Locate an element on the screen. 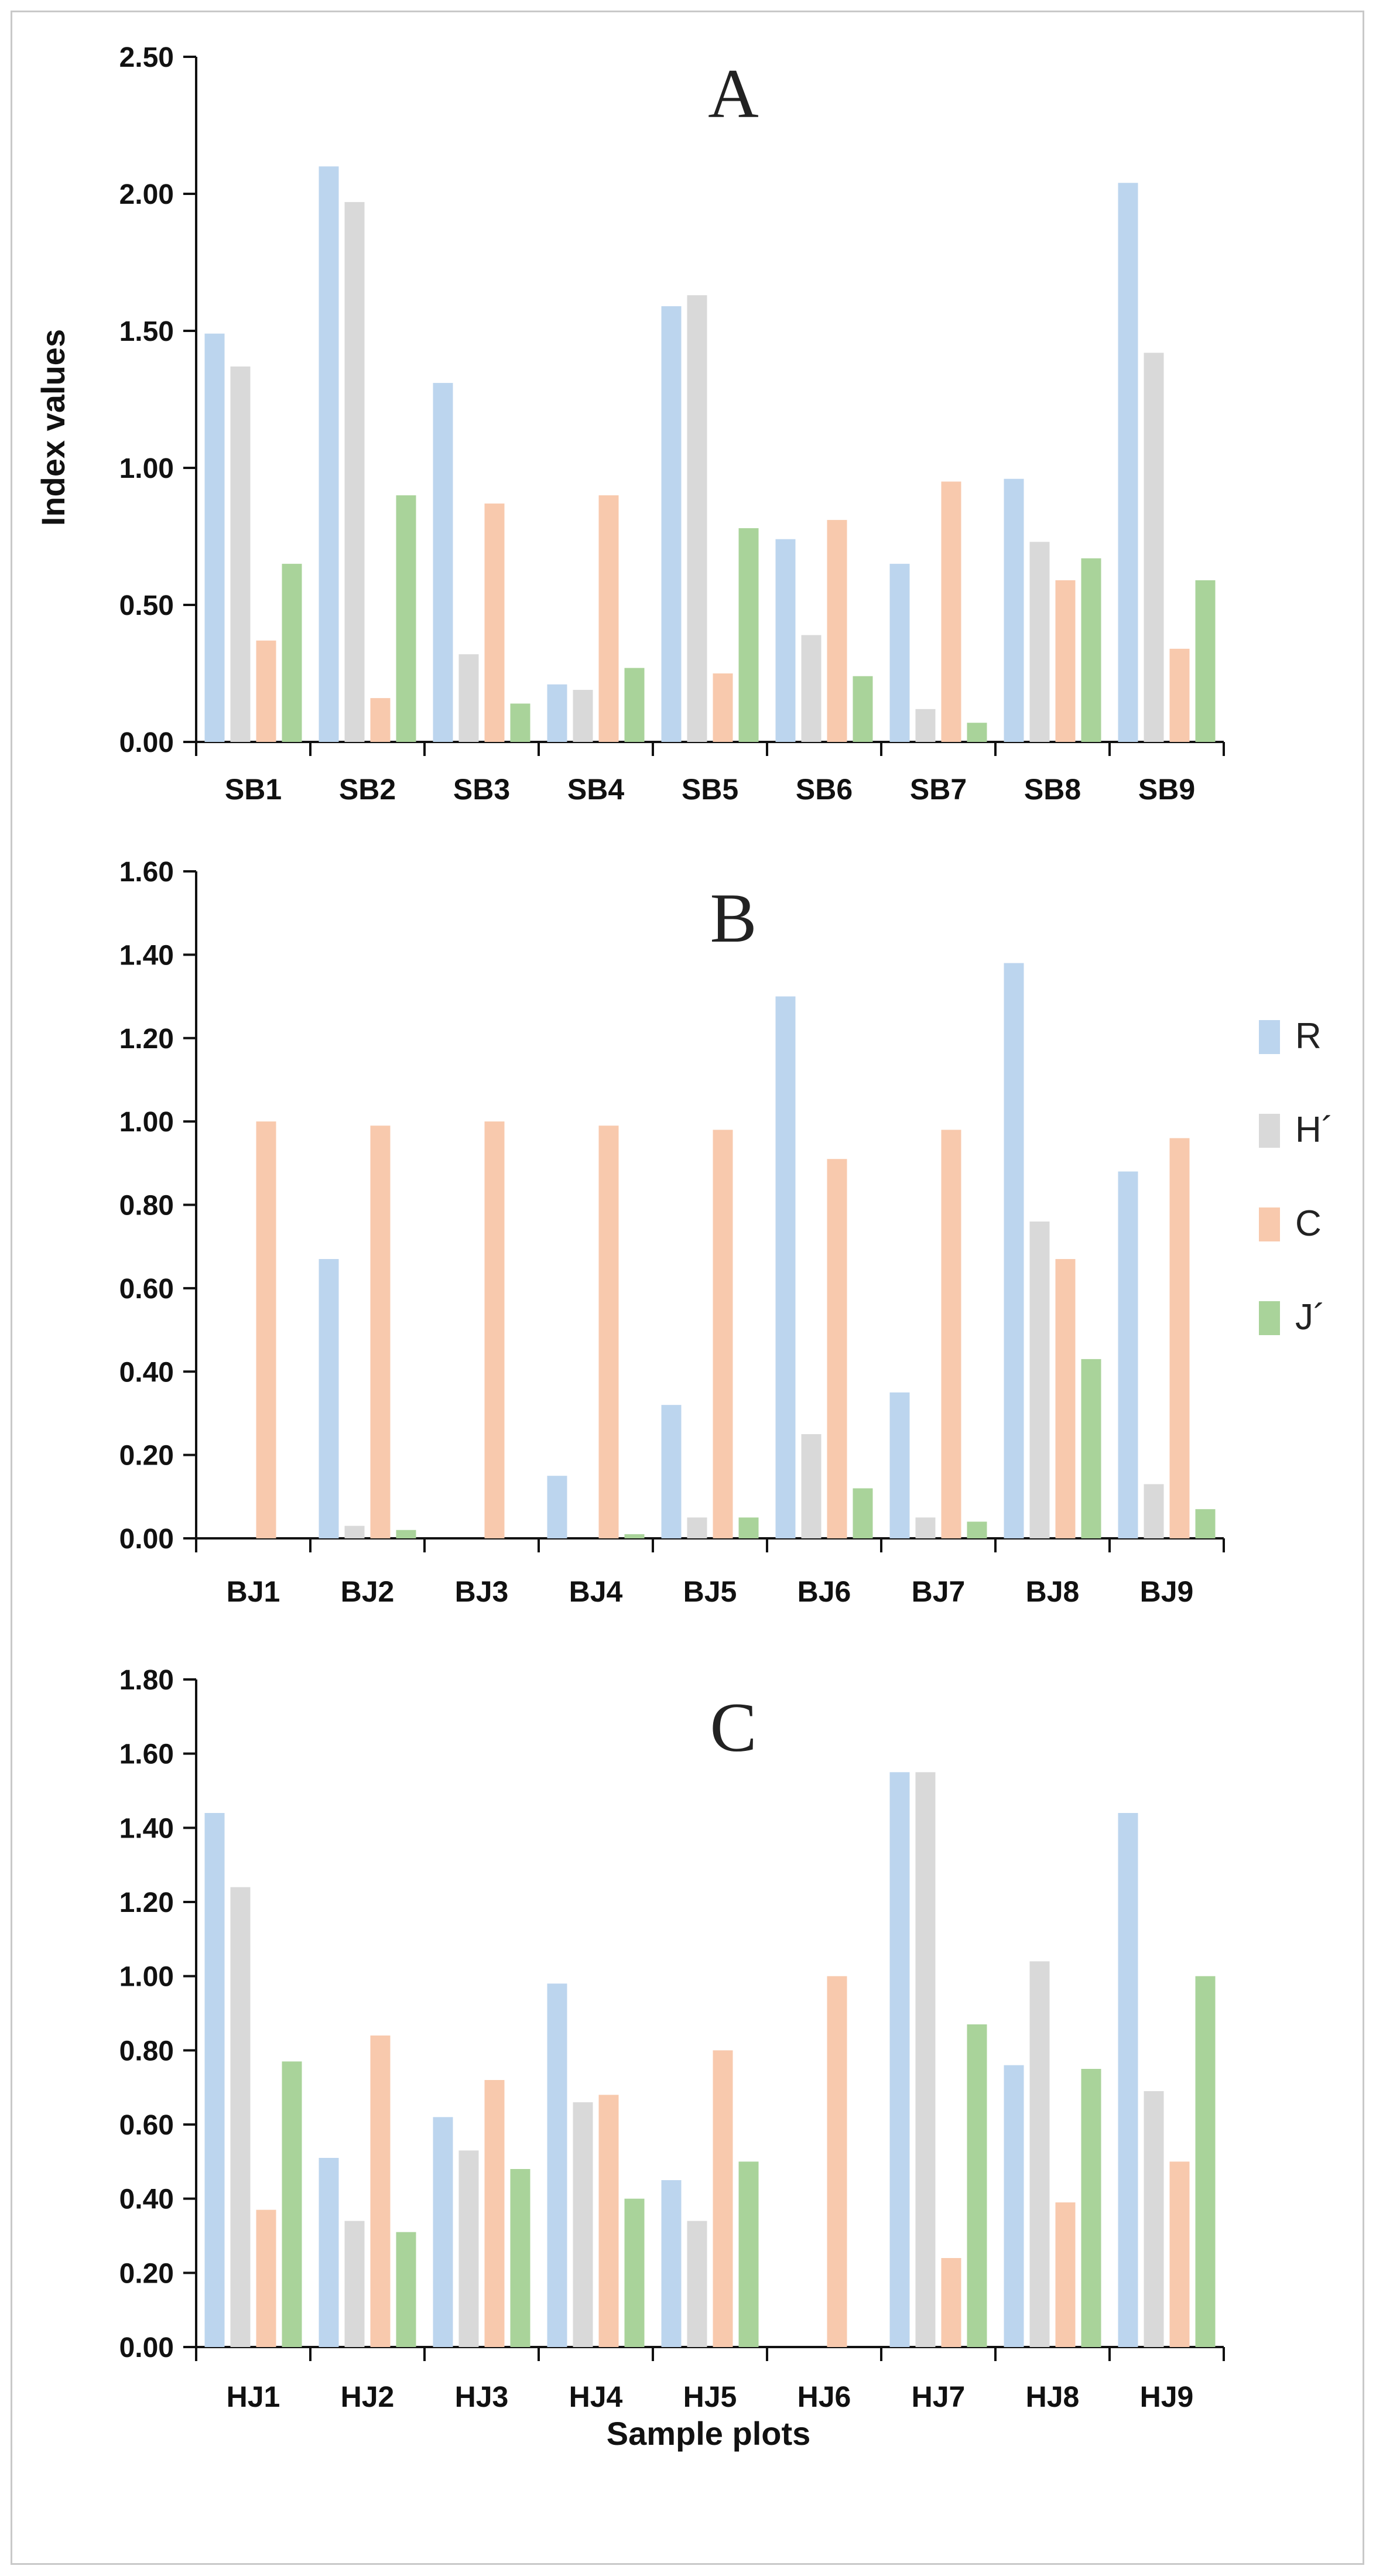 The width and height of the screenshot is (1376, 2576). y-tick-label: 0.50 is located at coordinates (146, 605).